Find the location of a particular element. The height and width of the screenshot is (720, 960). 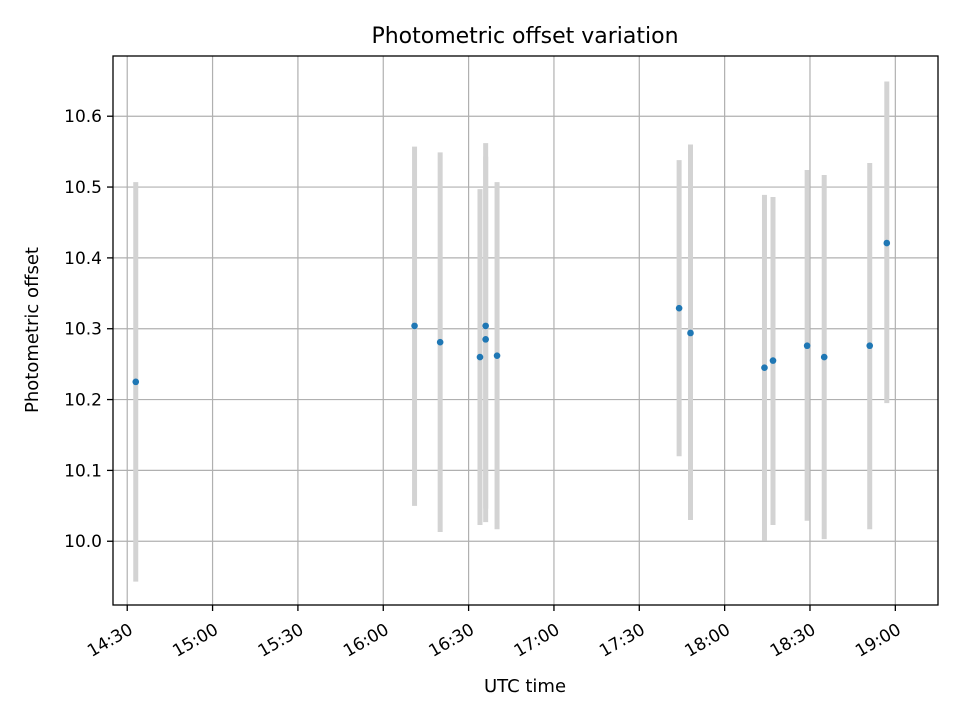

x-tick-label: 18:30 is located at coordinates (793, 641).